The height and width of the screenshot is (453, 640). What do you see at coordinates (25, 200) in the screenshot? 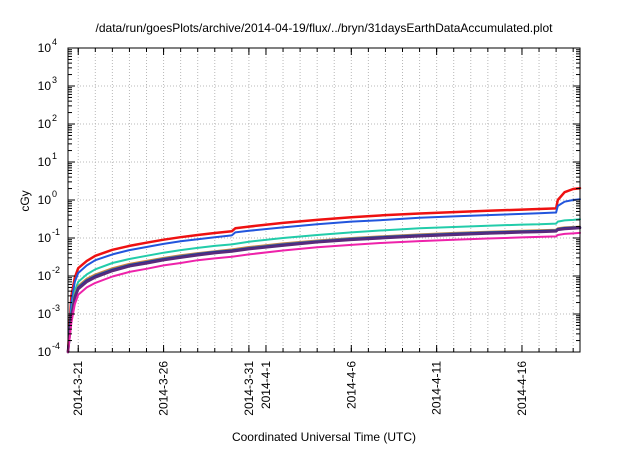
I see `y-axis-title: cGy` at bounding box center [25, 200].